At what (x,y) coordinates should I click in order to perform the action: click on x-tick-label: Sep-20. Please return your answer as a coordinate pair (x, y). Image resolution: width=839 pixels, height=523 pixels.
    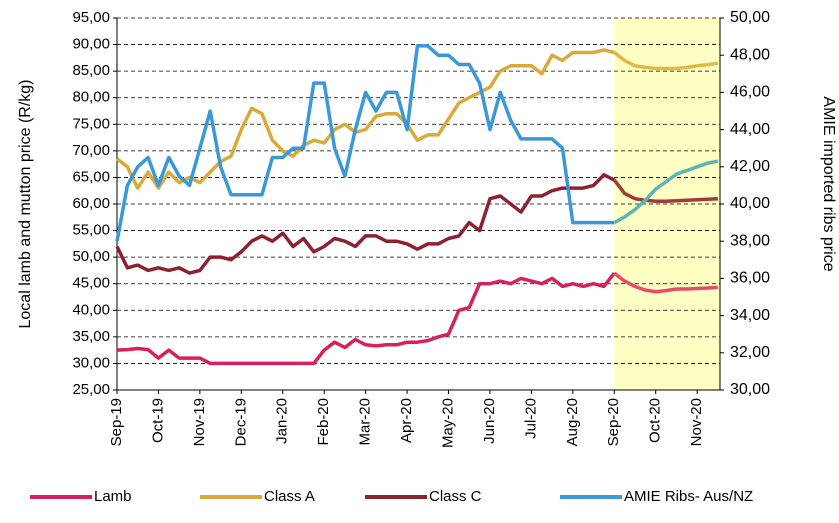
    Looking at the image, I should click on (613, 422).